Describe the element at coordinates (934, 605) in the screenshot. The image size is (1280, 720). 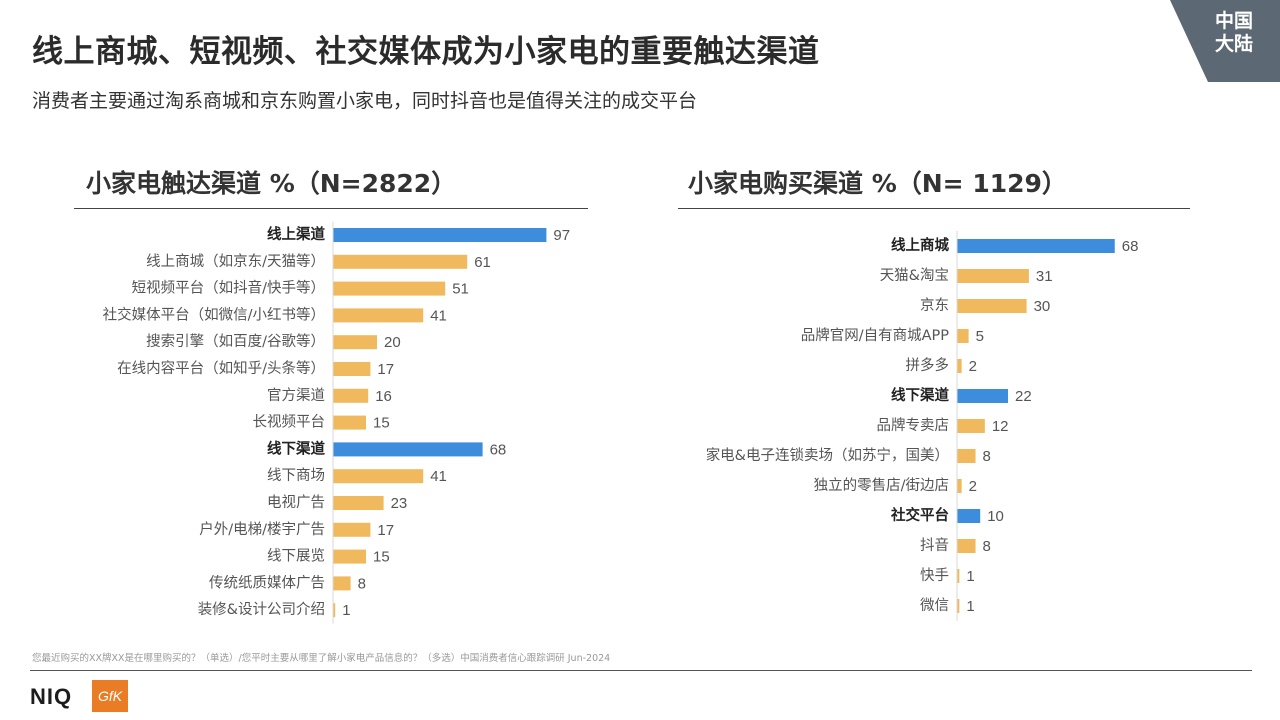
I see `purchase-category-label: 微信` at that location.